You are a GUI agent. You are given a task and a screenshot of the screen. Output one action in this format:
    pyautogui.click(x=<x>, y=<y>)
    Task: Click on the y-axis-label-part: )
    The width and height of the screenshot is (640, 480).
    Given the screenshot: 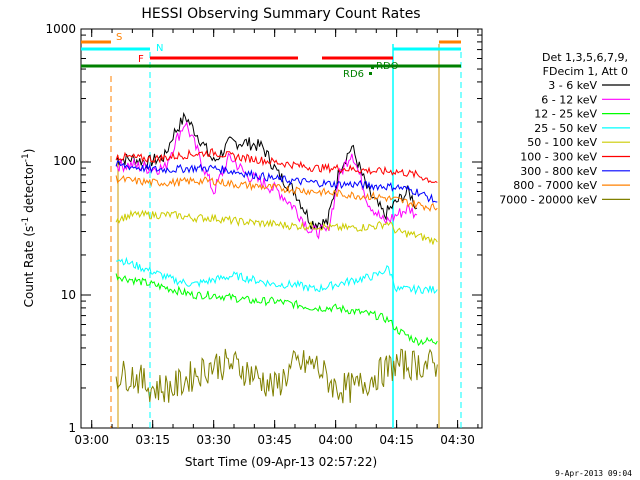 What is the action you would take?
    pyautogui.click(x=29, y=151)
    